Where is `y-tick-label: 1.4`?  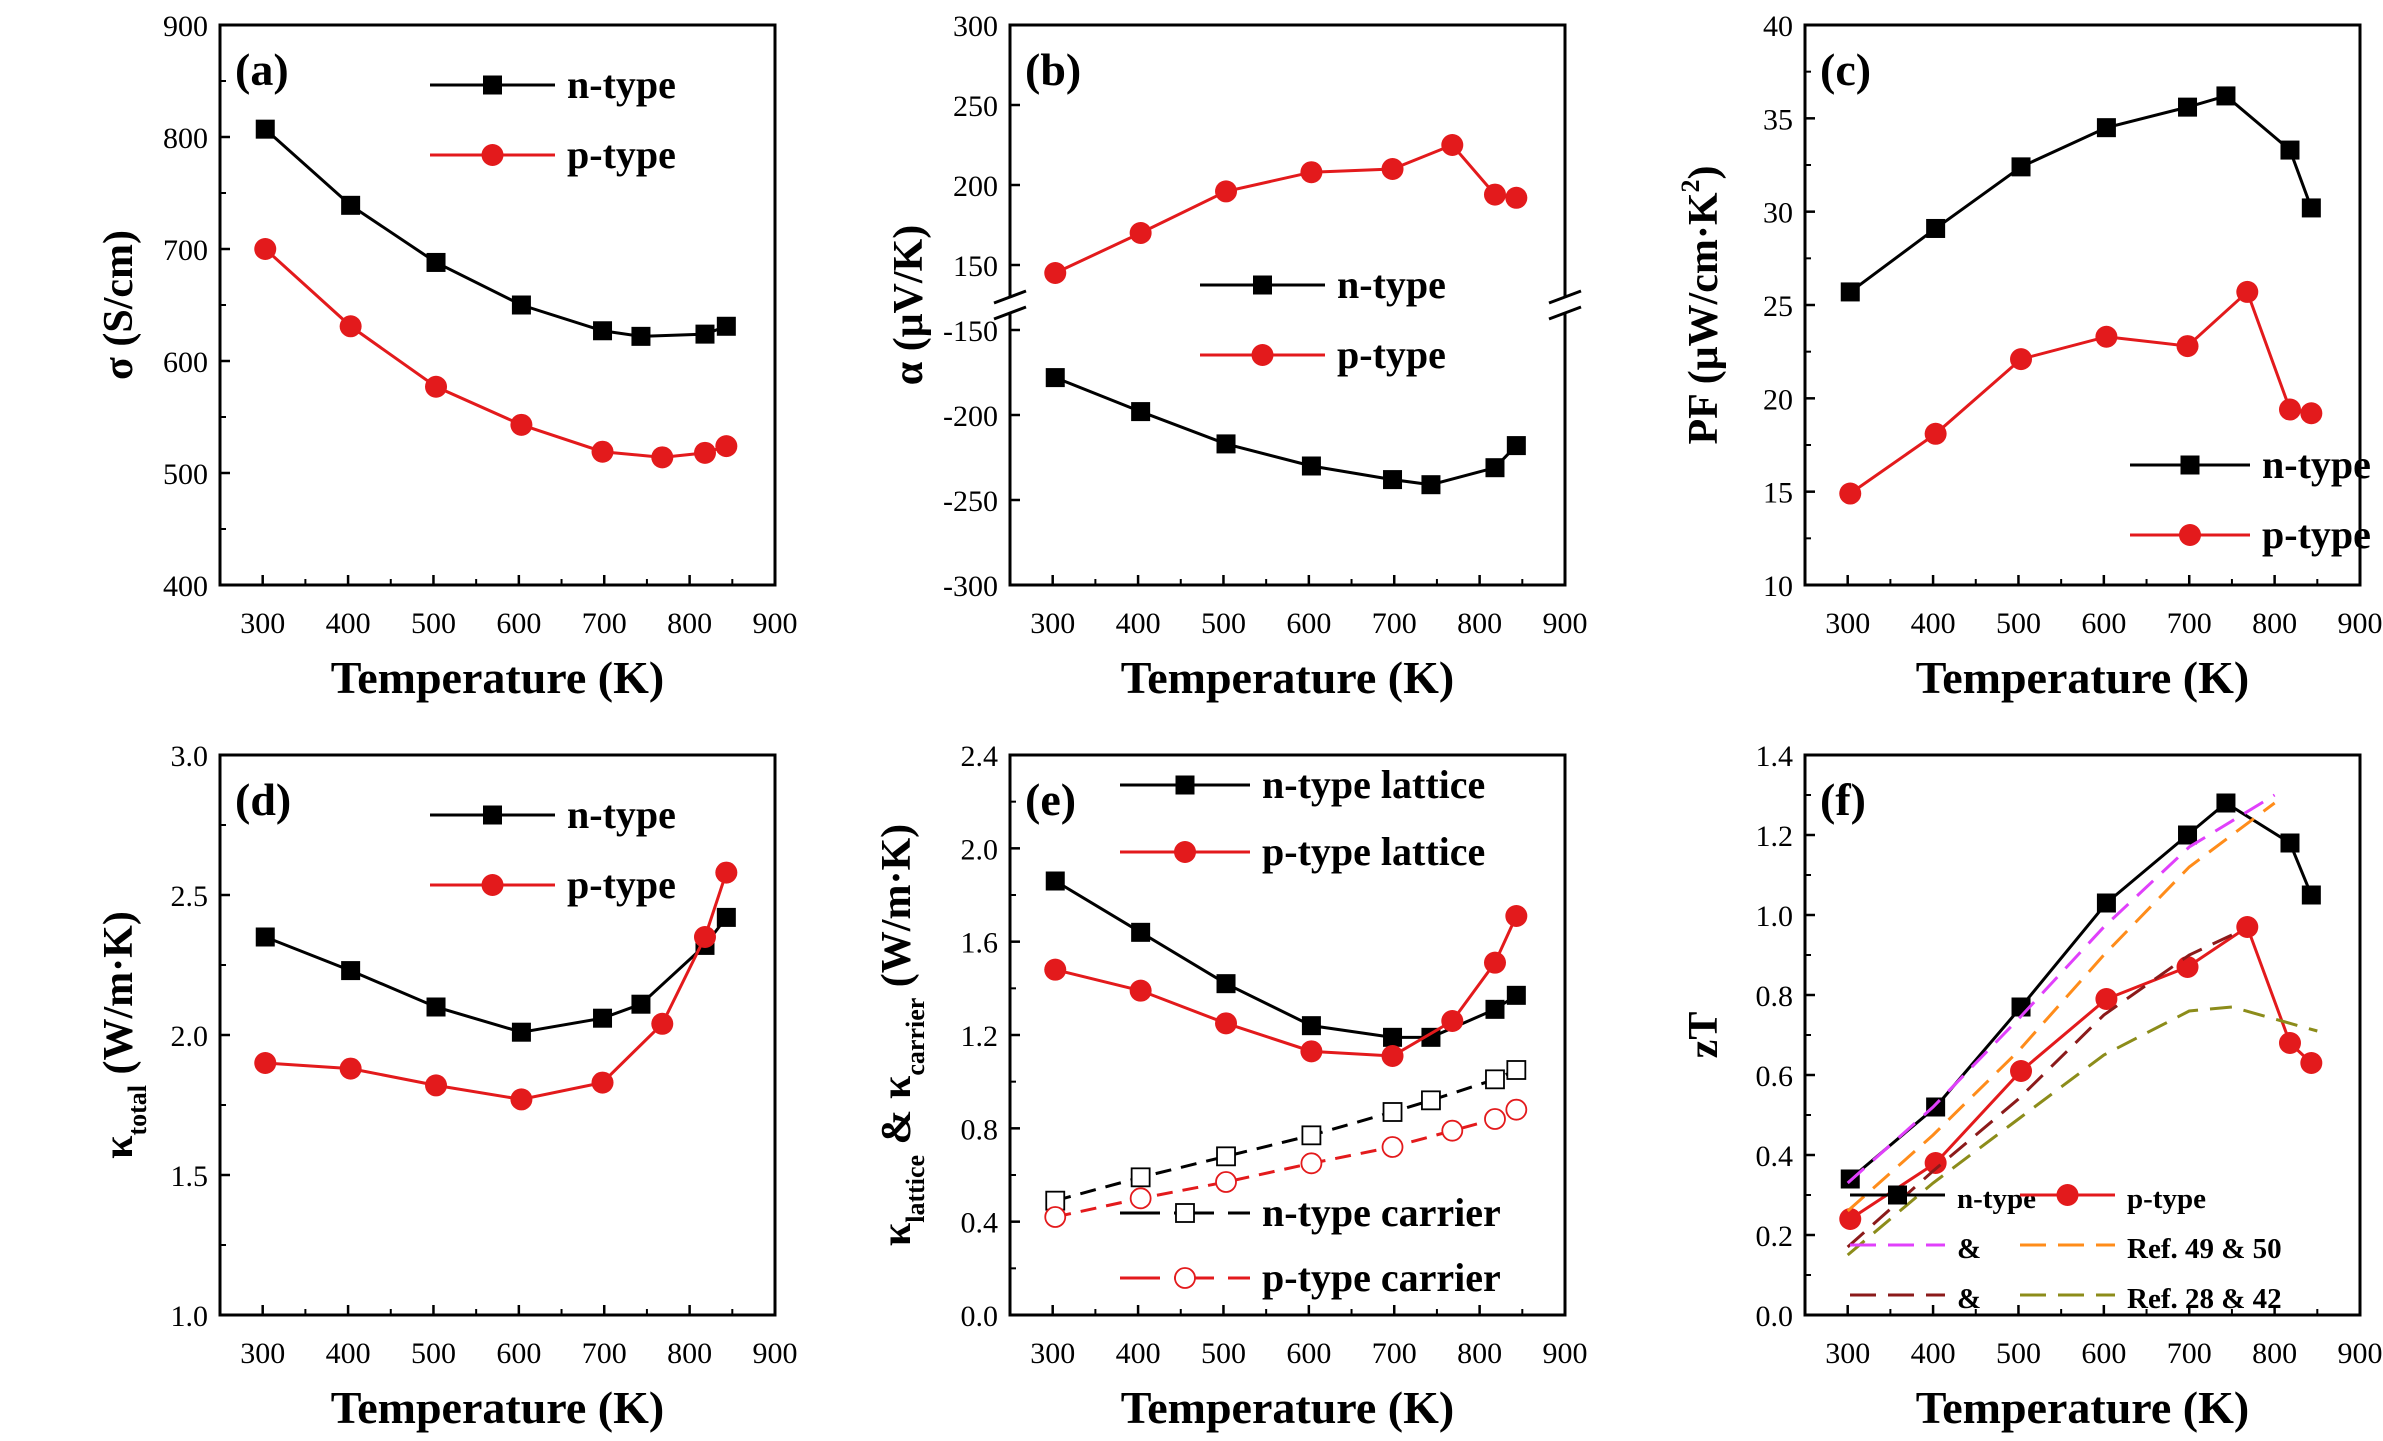
y-tick-label: 1.4 is located at coordinates (1775, 756).